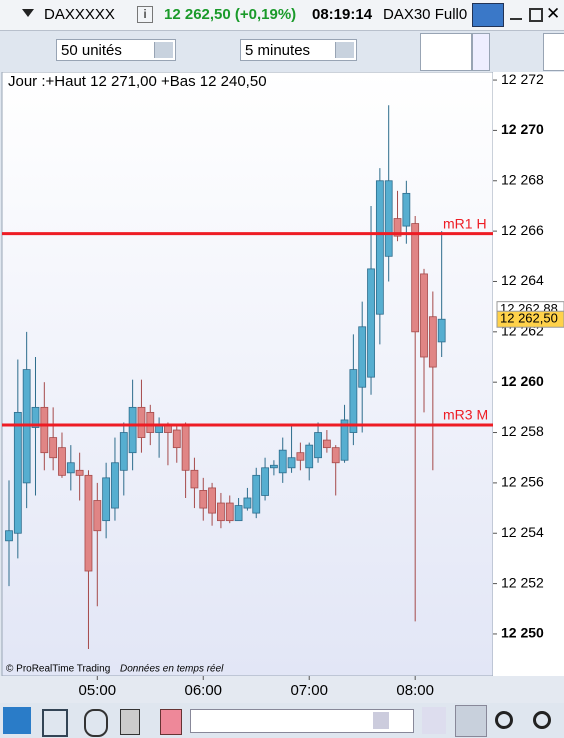  I want to click on timeframe-text: 5 minutes, so click(278, 50).